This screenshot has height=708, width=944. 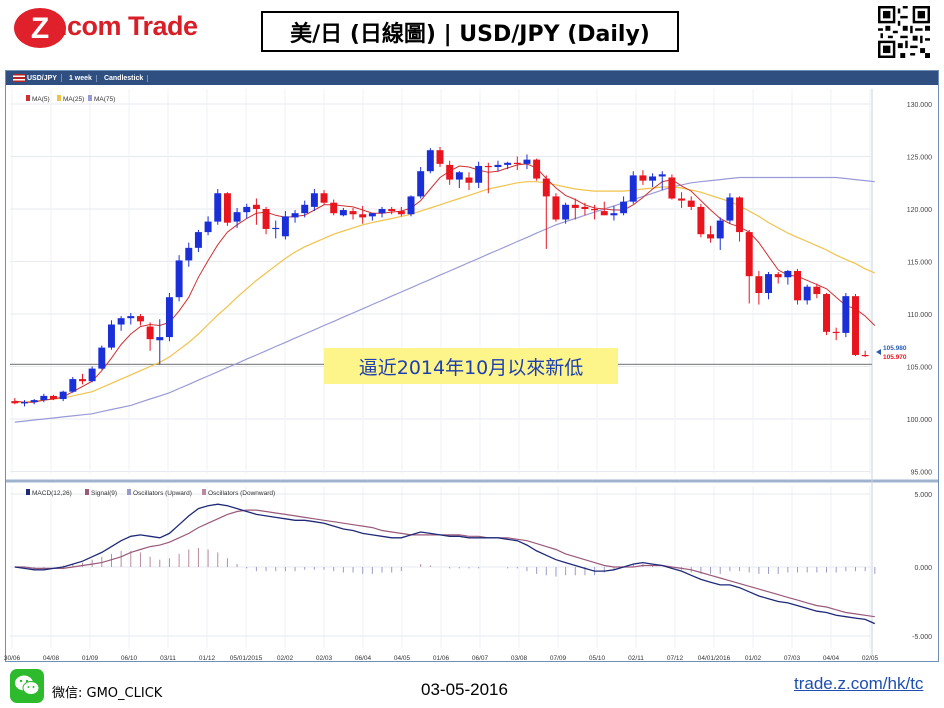 What do you see at coordinates (285, 658) in the screenshot?
I see `x-tick-label: 02/02` at bounding box center [285, 658].